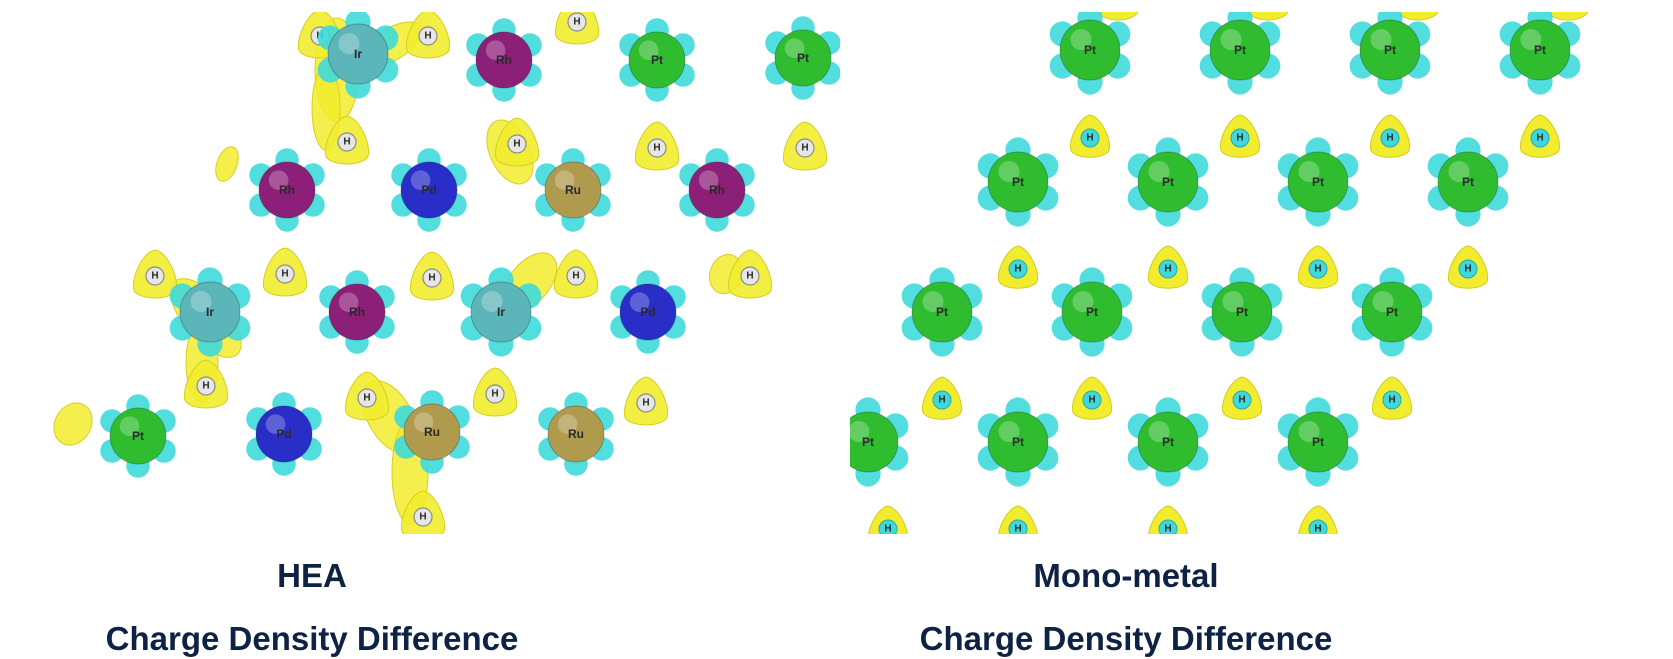  Describe the element at coordinates (312, 638) in the screenshot. I see `hea-subtitle: Charge Density Difference` at that location.